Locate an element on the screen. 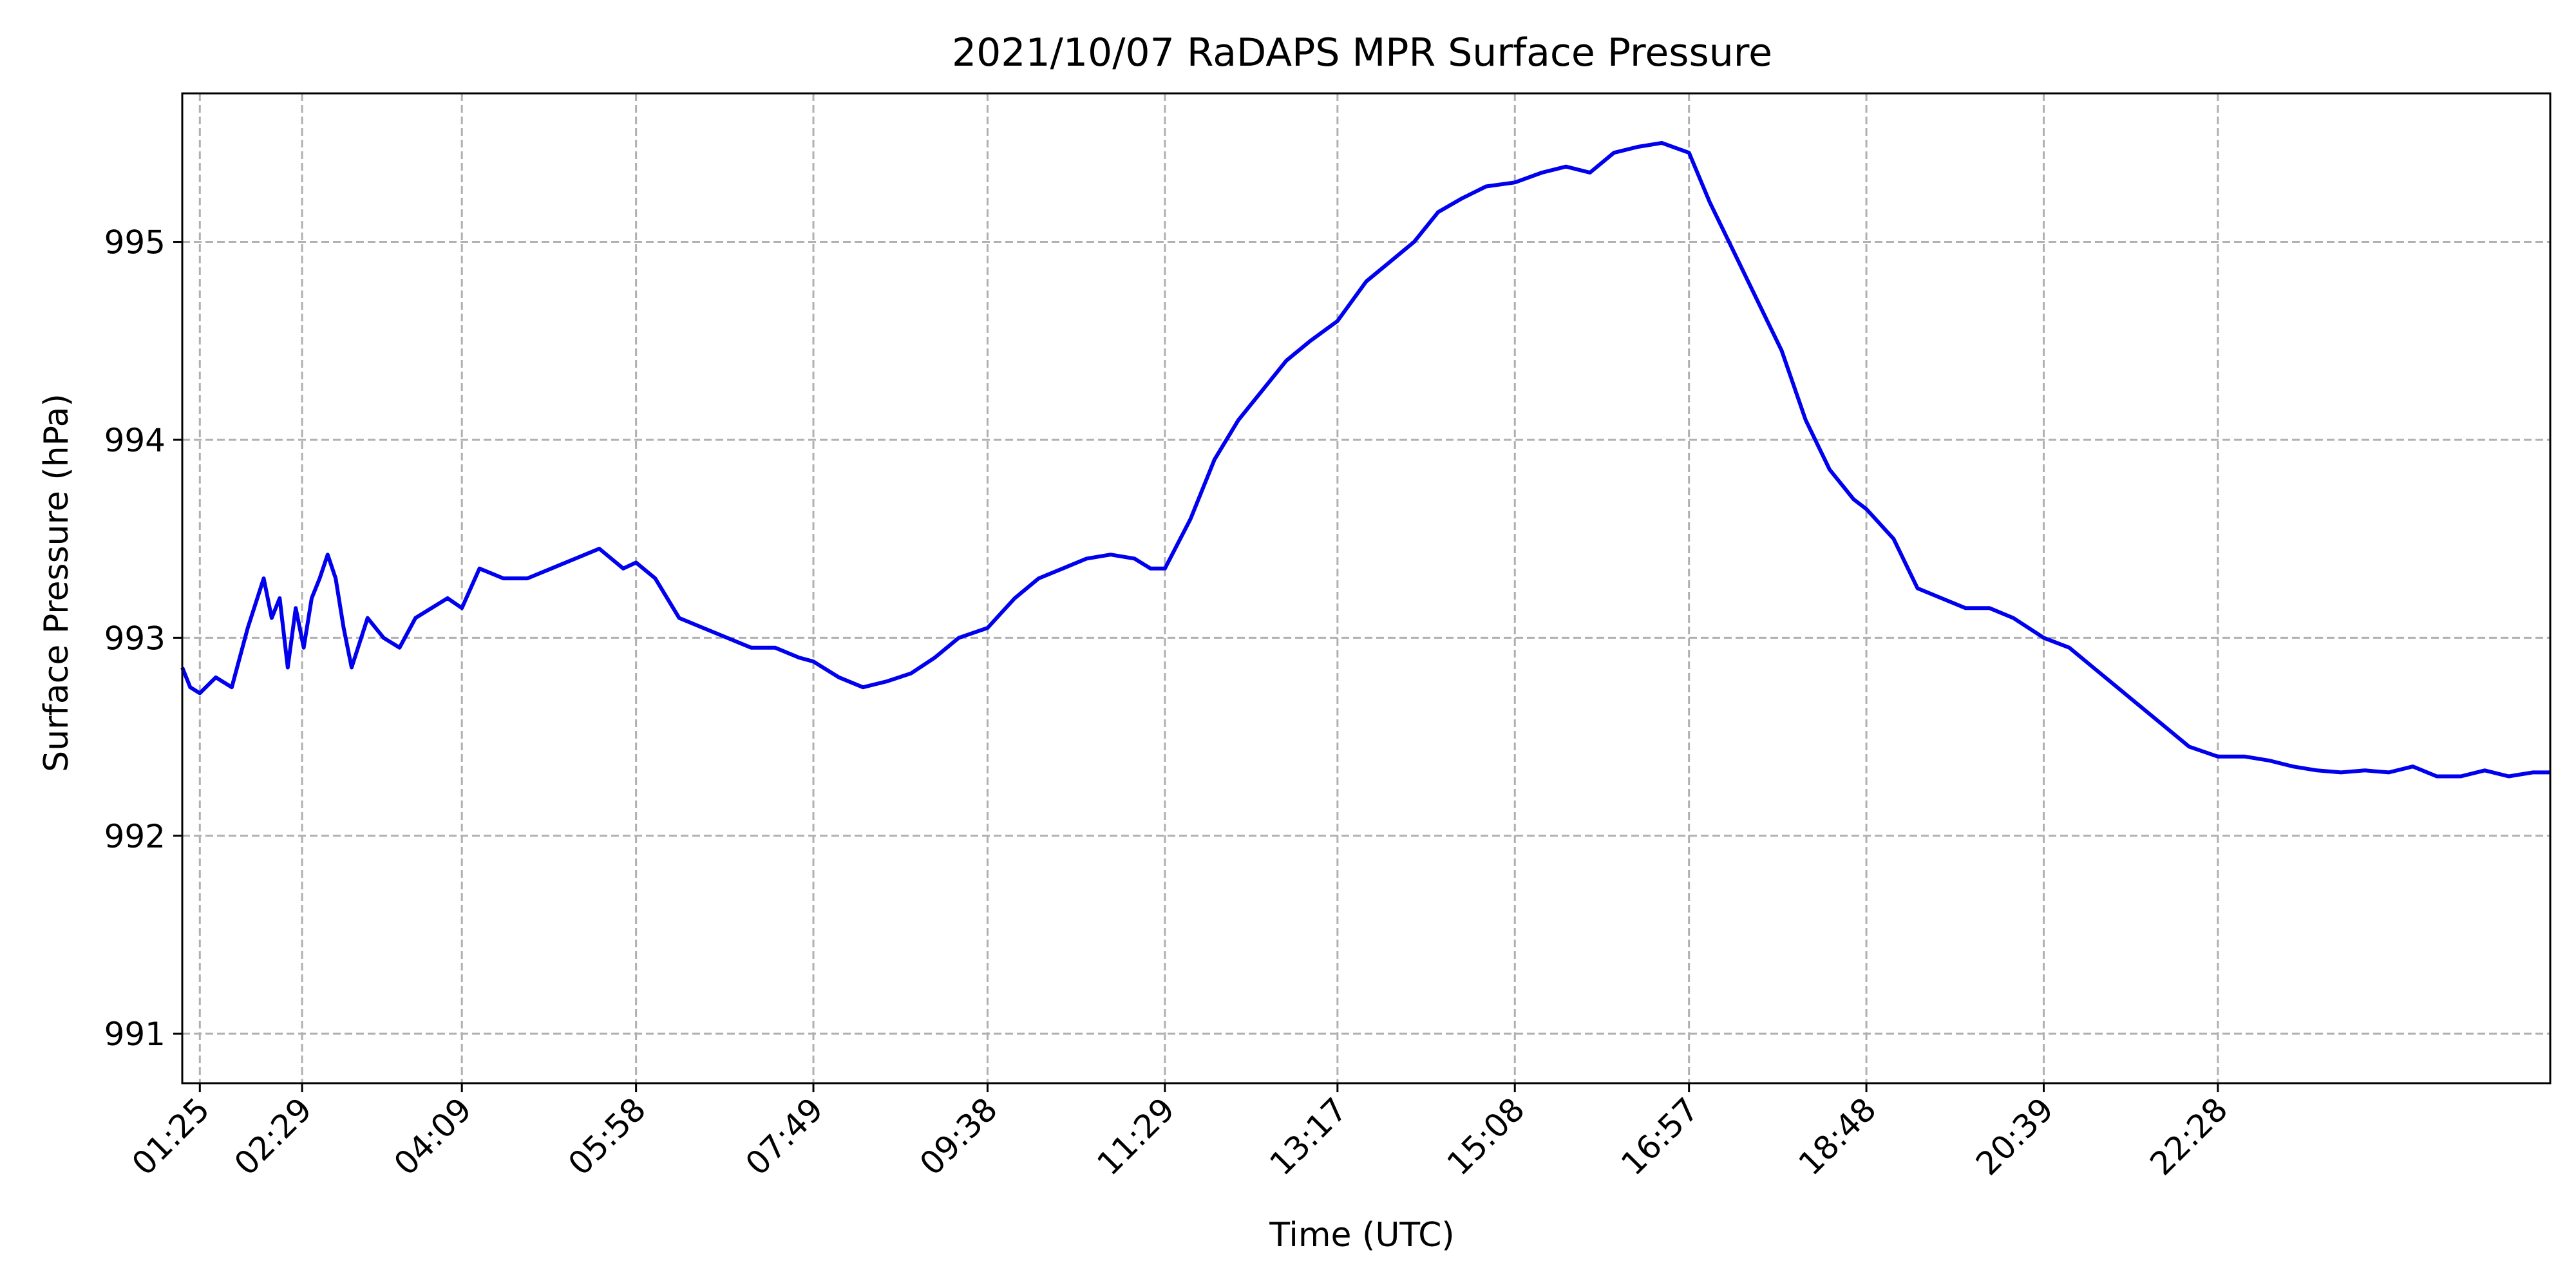 This screenshot has width=2576, height=1288. y-tick-label: 994 is located at coordinates (135, 441).